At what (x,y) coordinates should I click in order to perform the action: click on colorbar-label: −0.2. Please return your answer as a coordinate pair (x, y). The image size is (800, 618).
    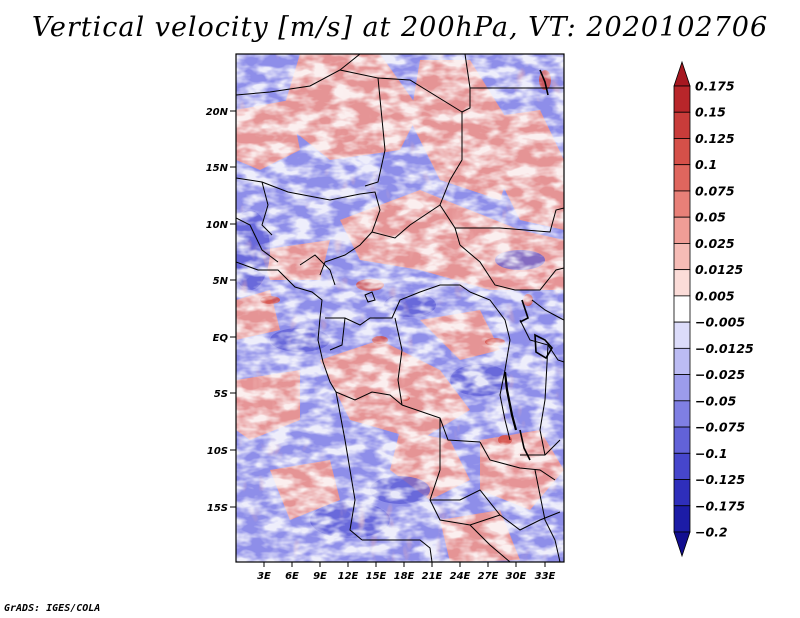
    Looking at the image, I should click on (711, 532).